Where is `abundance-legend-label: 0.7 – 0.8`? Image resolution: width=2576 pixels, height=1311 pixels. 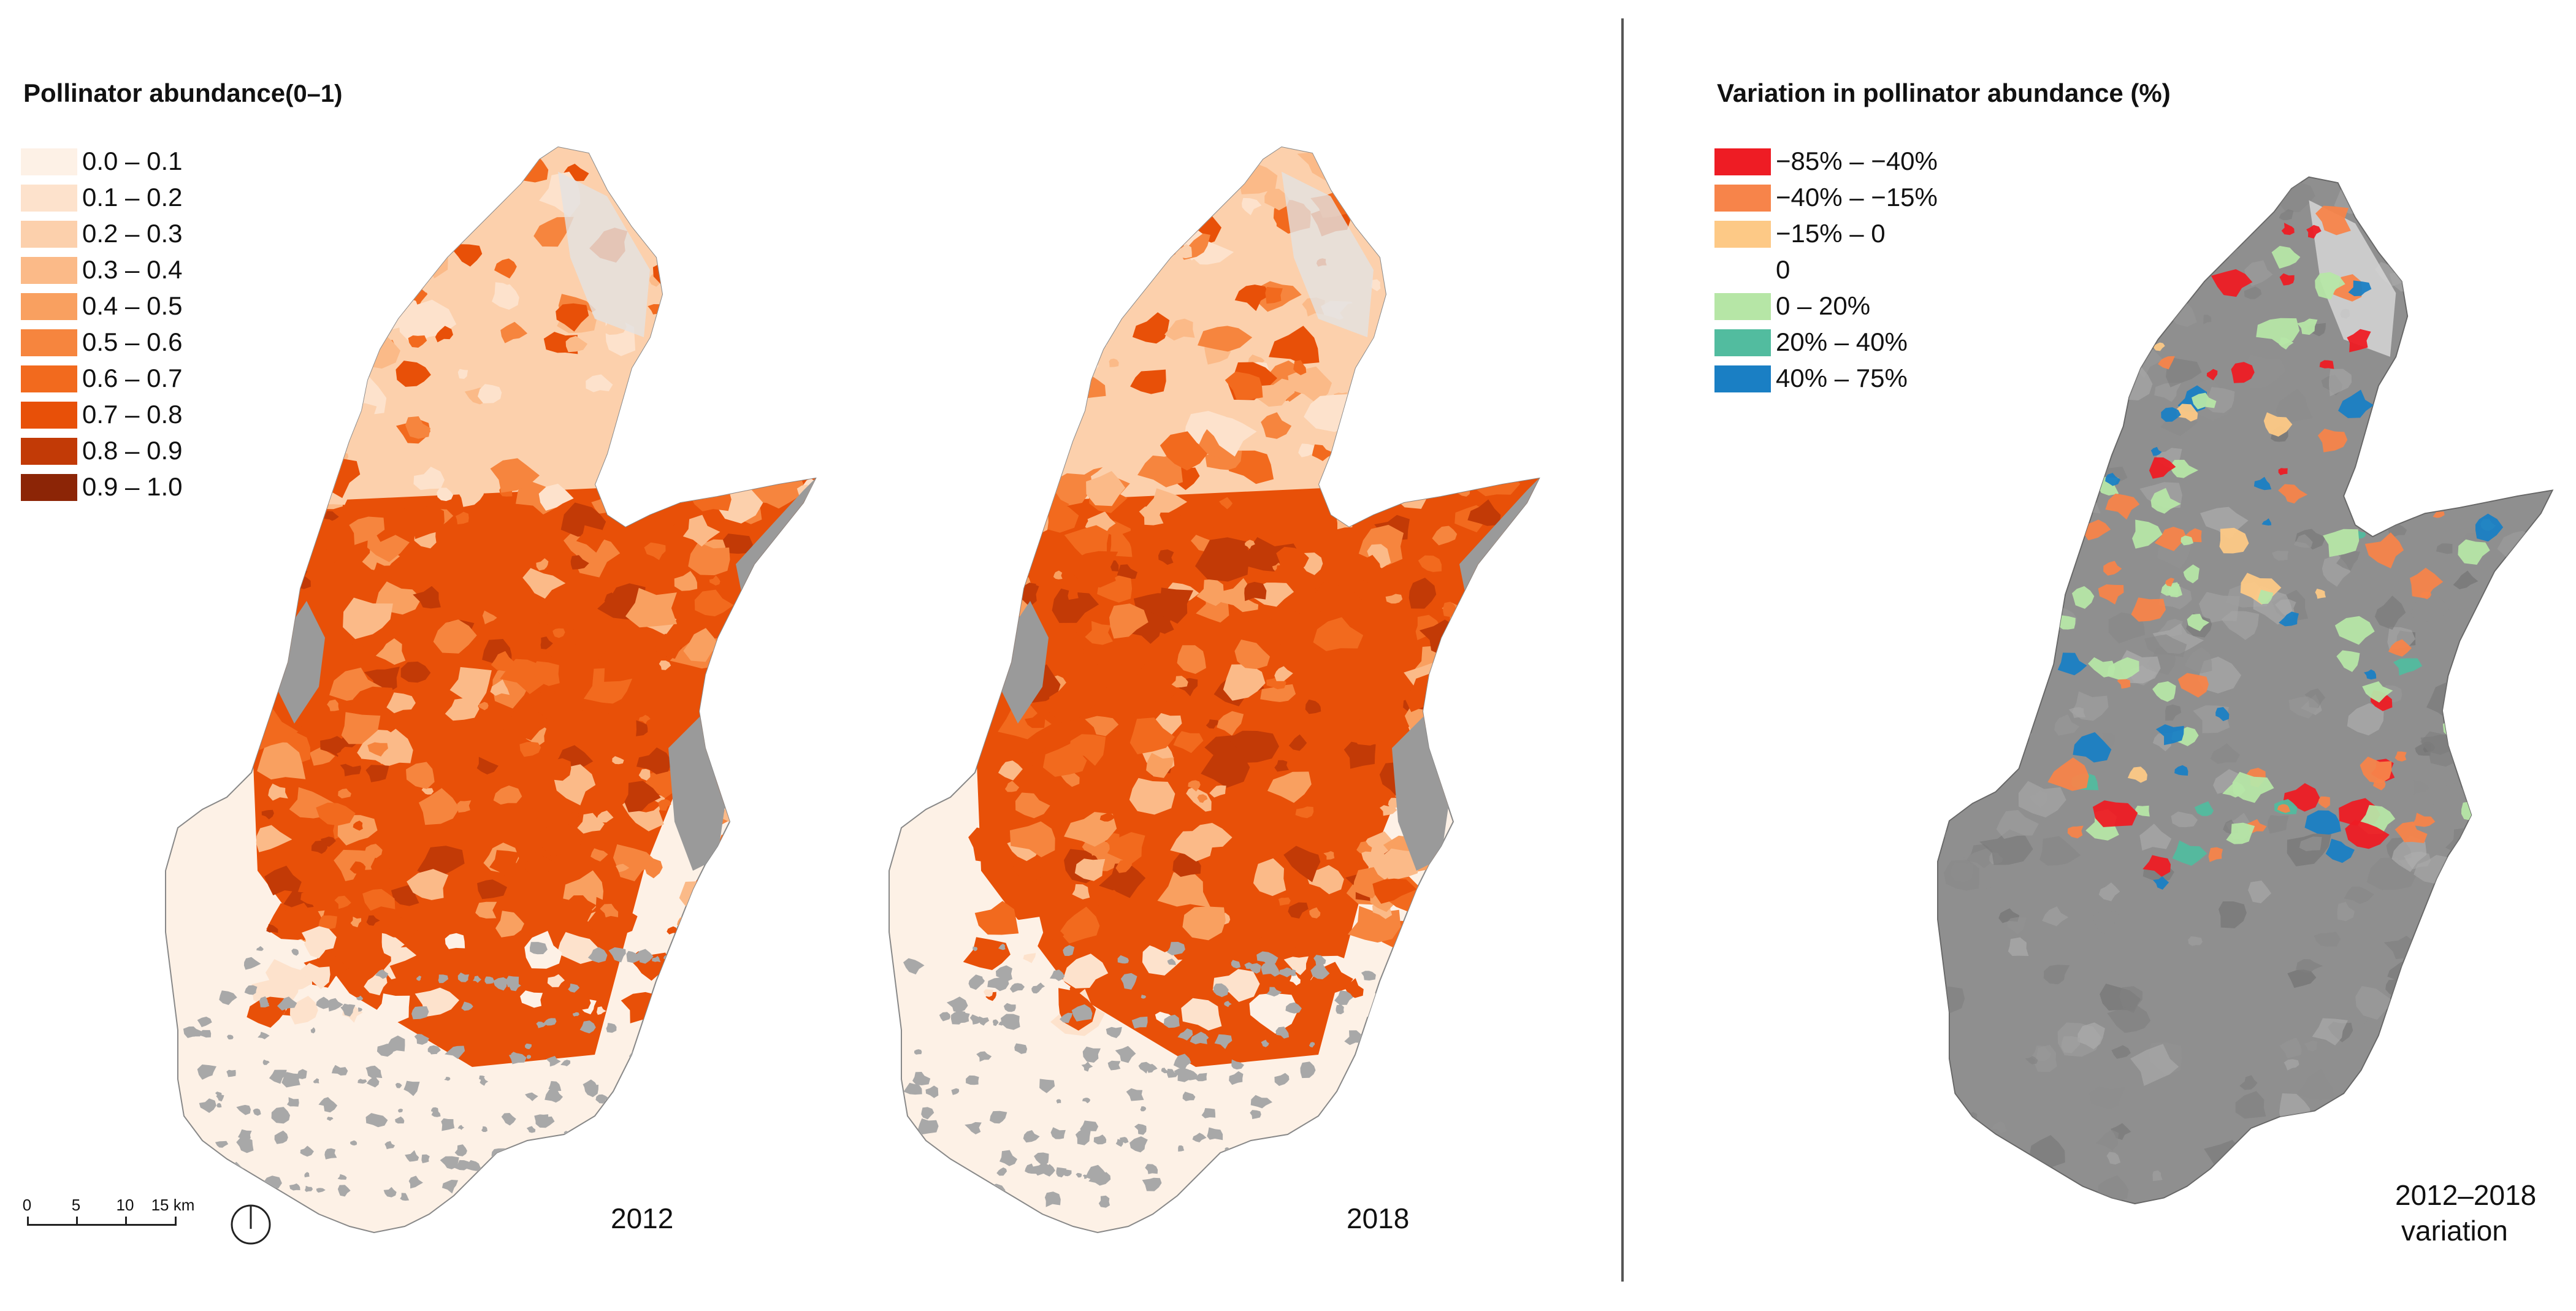
abundance-legend-label: 0.7 – 0.8 is located at coordinates (132, 414).